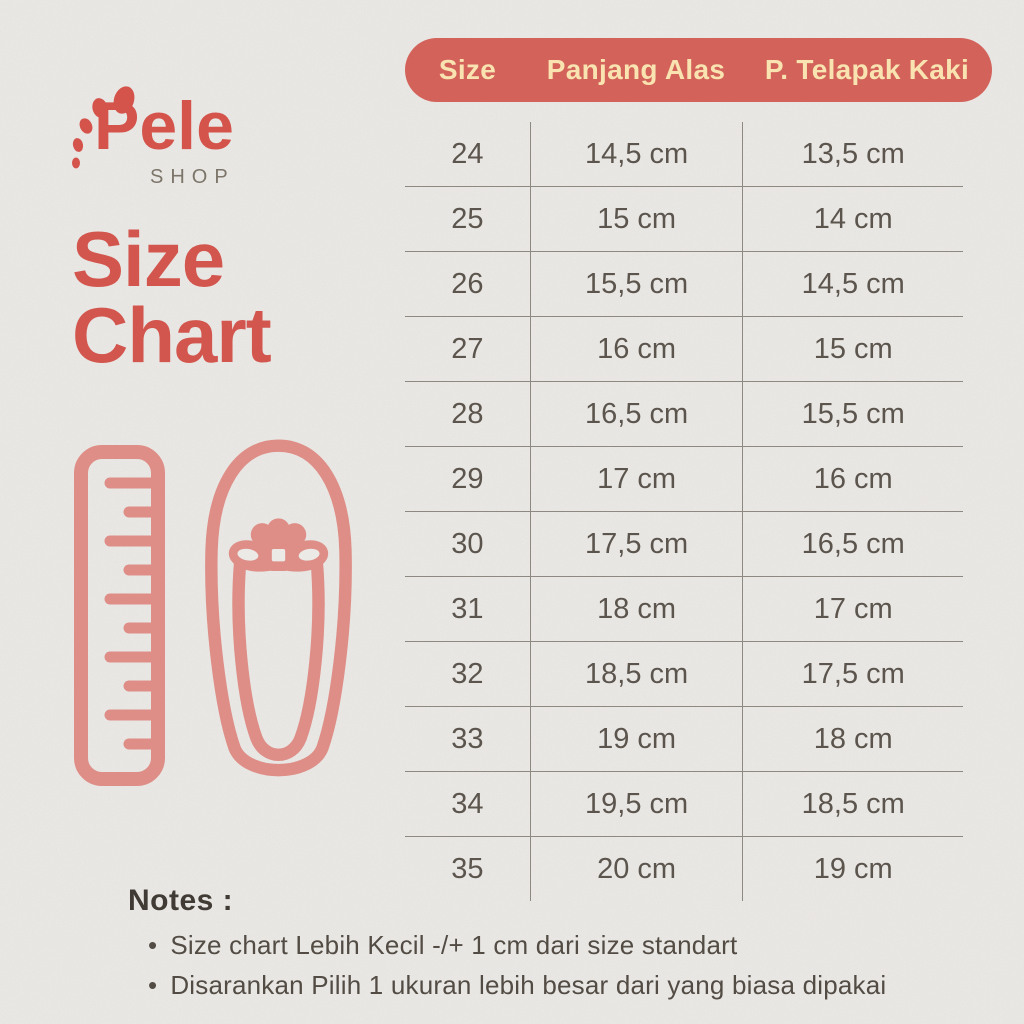 This screenshot has height=1024, width=1024. What do you see at coordinates (853, 543) in the screenshot?
I see `telapak-kaki-value: 16,5 cm` at bounding box center [853, 543].